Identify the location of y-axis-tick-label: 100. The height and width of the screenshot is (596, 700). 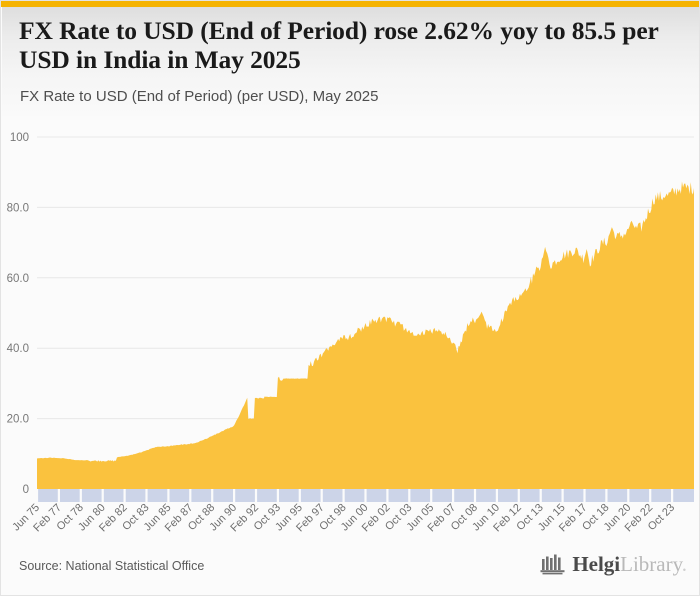
(19, 138).